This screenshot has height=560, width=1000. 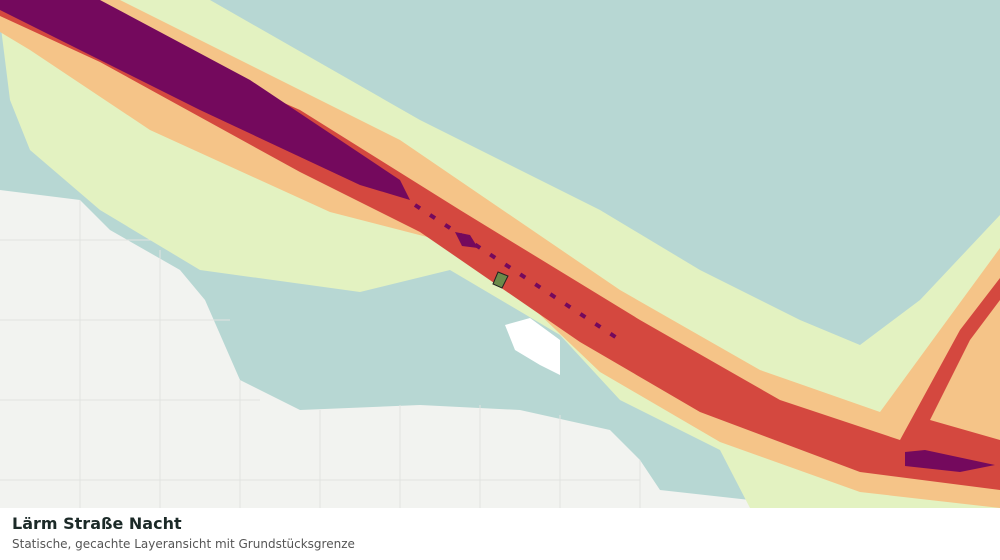 I want to click on layer-title: Lärm Straße Nacht, so click(x=97, y=523).